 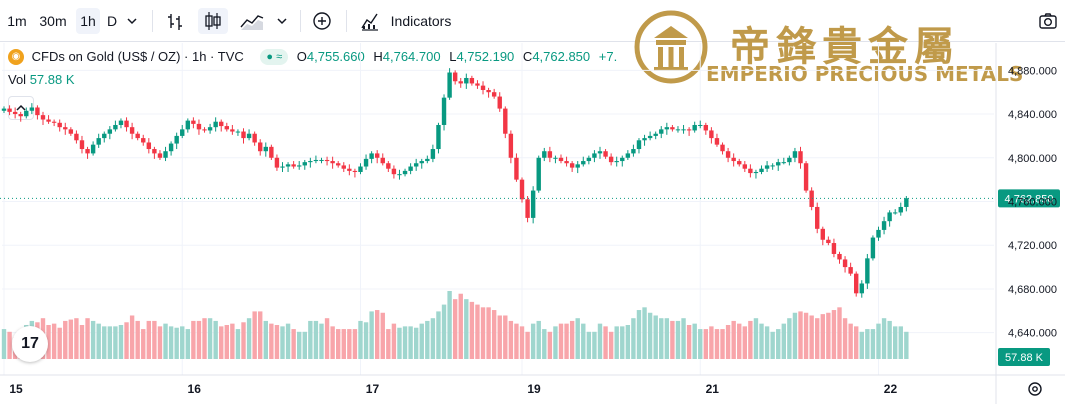 I want to click on area-chart-icon, so click(x=252, y=21).